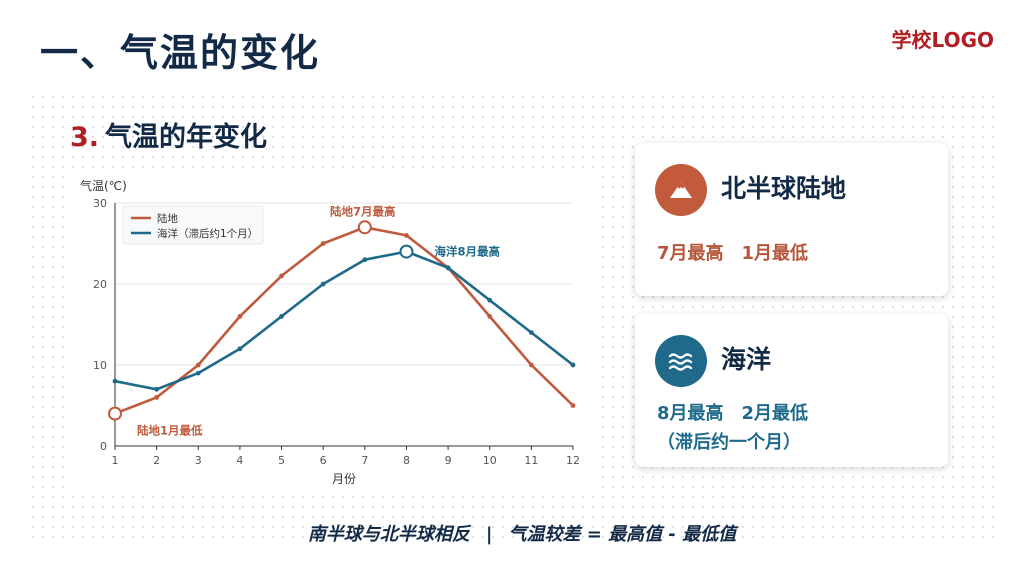 Image resolution: width=1024 pixels, height=576 pixels. Describe the element at coordinates (732, 412) in the screenshot. I see `ocean-card-summary: 8月最高 2月最低` at that location.